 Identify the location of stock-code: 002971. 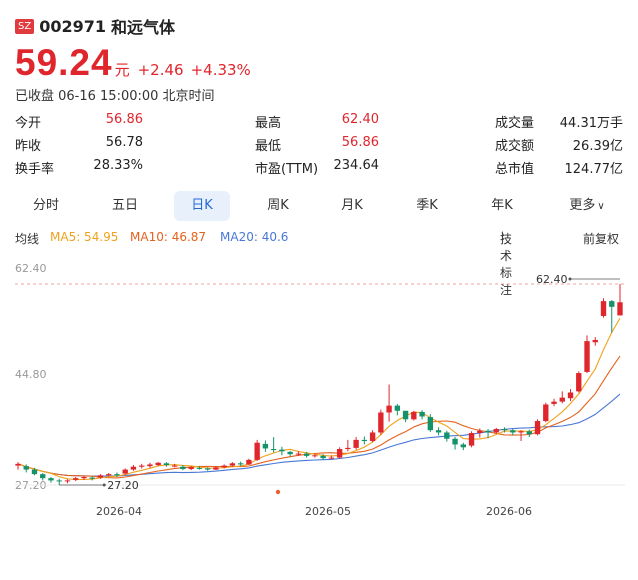
(72, 26).